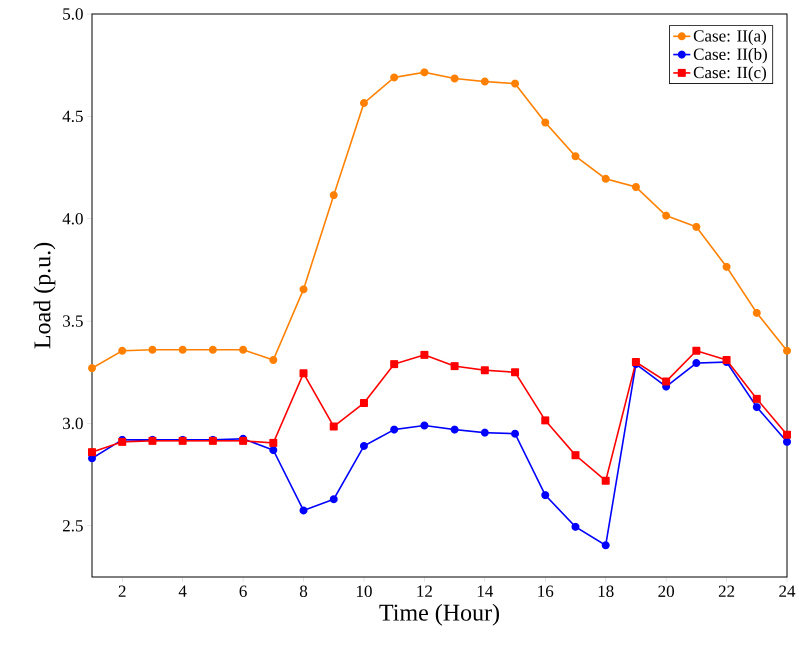  Describe the element at coordinates (666, 592) in the screenshot. I see `x-tick-label: 20` at that location.